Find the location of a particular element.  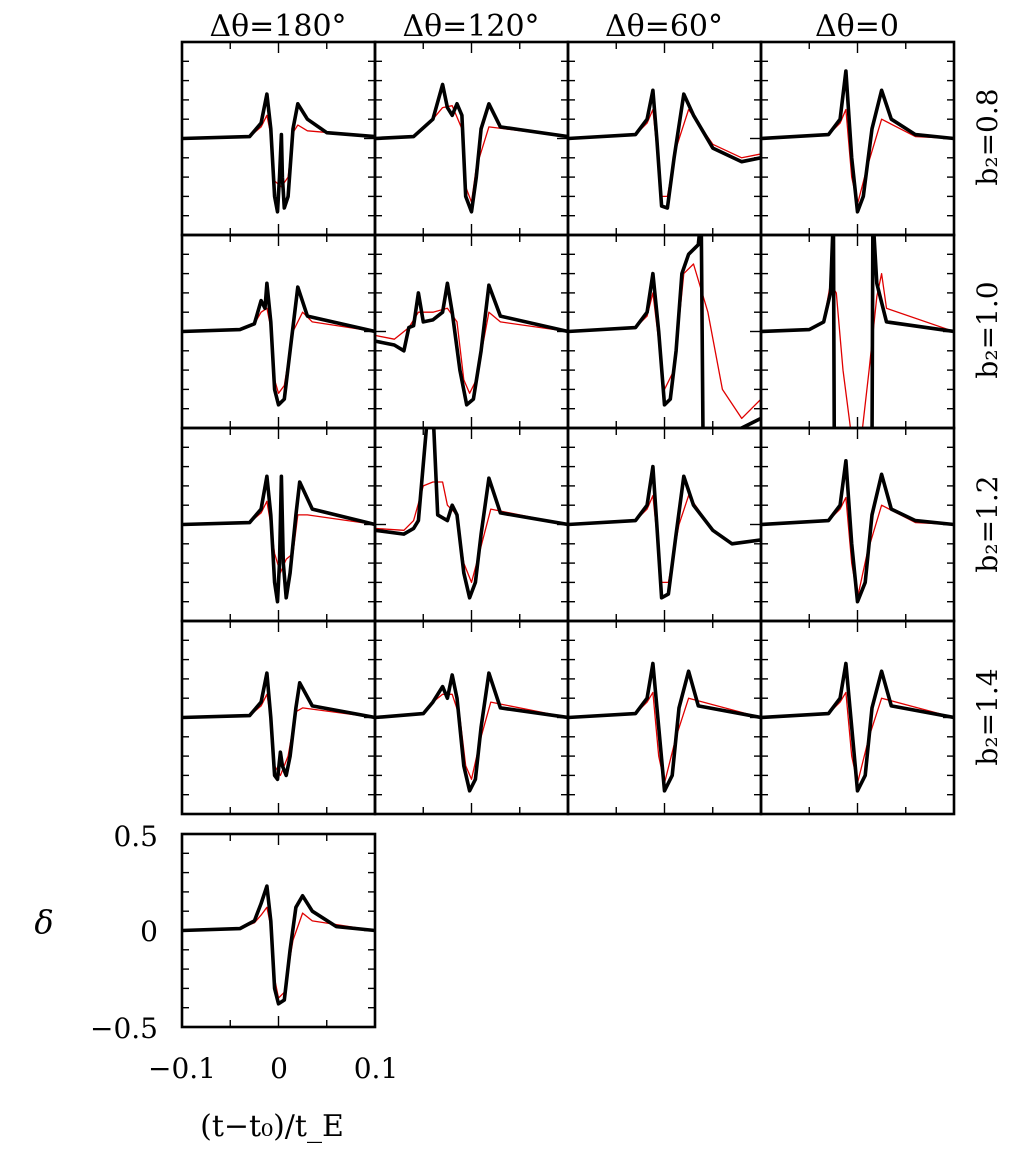

panel-r2-c2 is located at coordinates (664, 524).